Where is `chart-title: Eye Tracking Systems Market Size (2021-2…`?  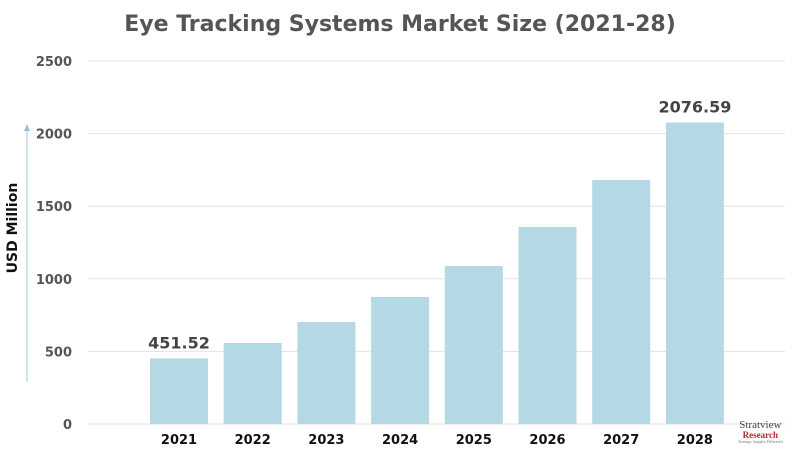
chart-title: Eye Tracking Systems Market Size (2021-2… is located at coordinates (400, 24).